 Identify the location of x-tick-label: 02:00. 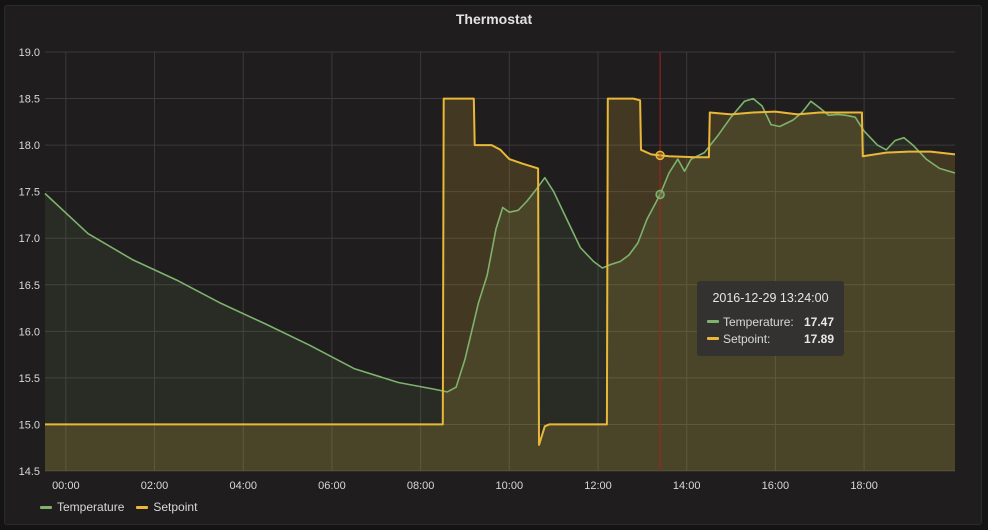
(155, 486).